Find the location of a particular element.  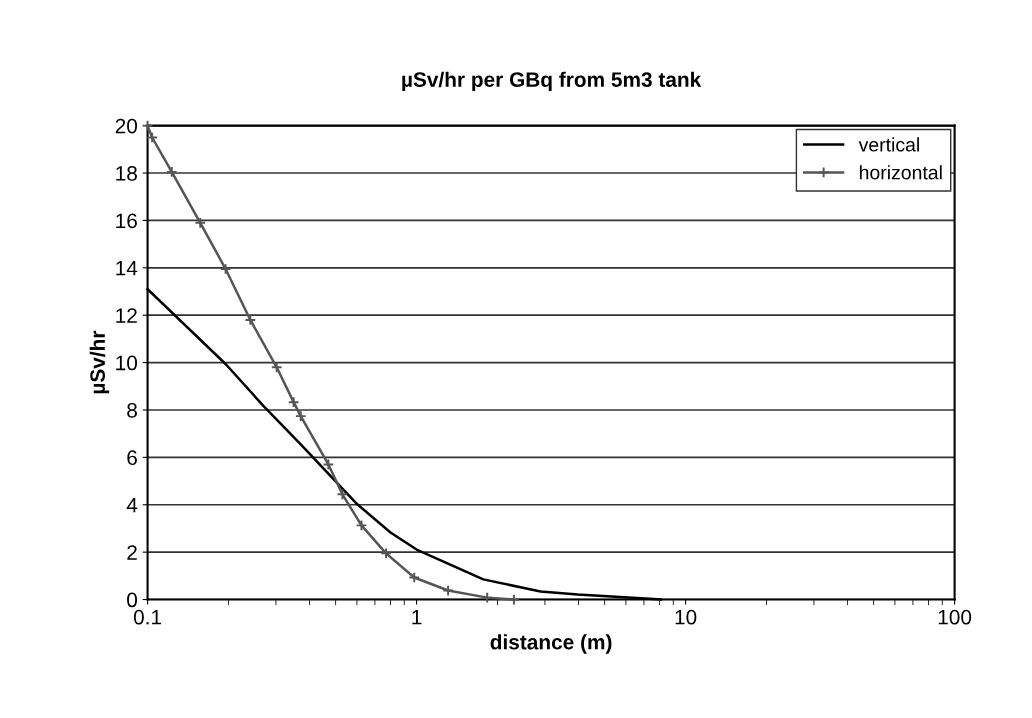

y-tick-label: 4 is located at coordinates (132, 505).